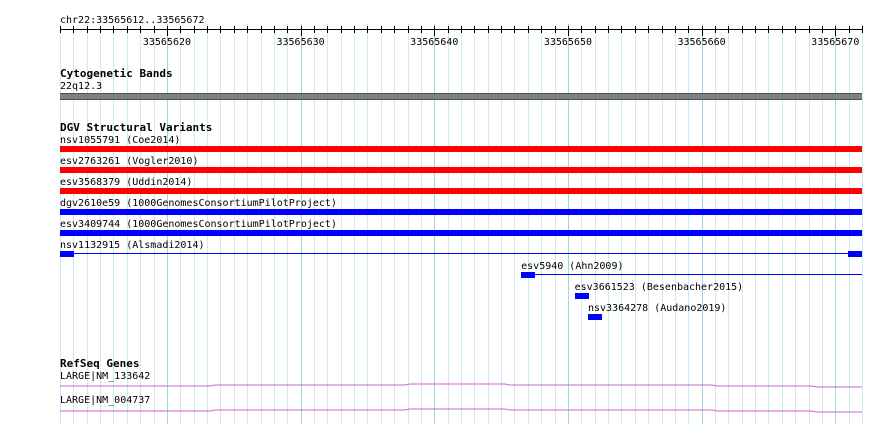 The width and height of the screenshot is (890, 424). What do you see at coordinates (116, 73) in the screenshot?
I see `cytoband-track-title: Cytogenetic Bands` at bounding box center [116, 73].